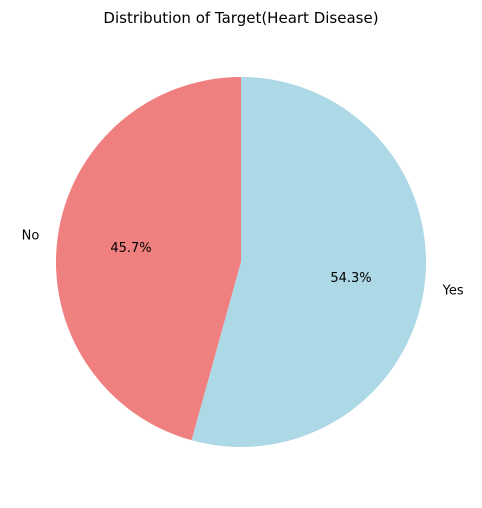  I want to click on slice-label-yes: Yes, so click(453, 290).